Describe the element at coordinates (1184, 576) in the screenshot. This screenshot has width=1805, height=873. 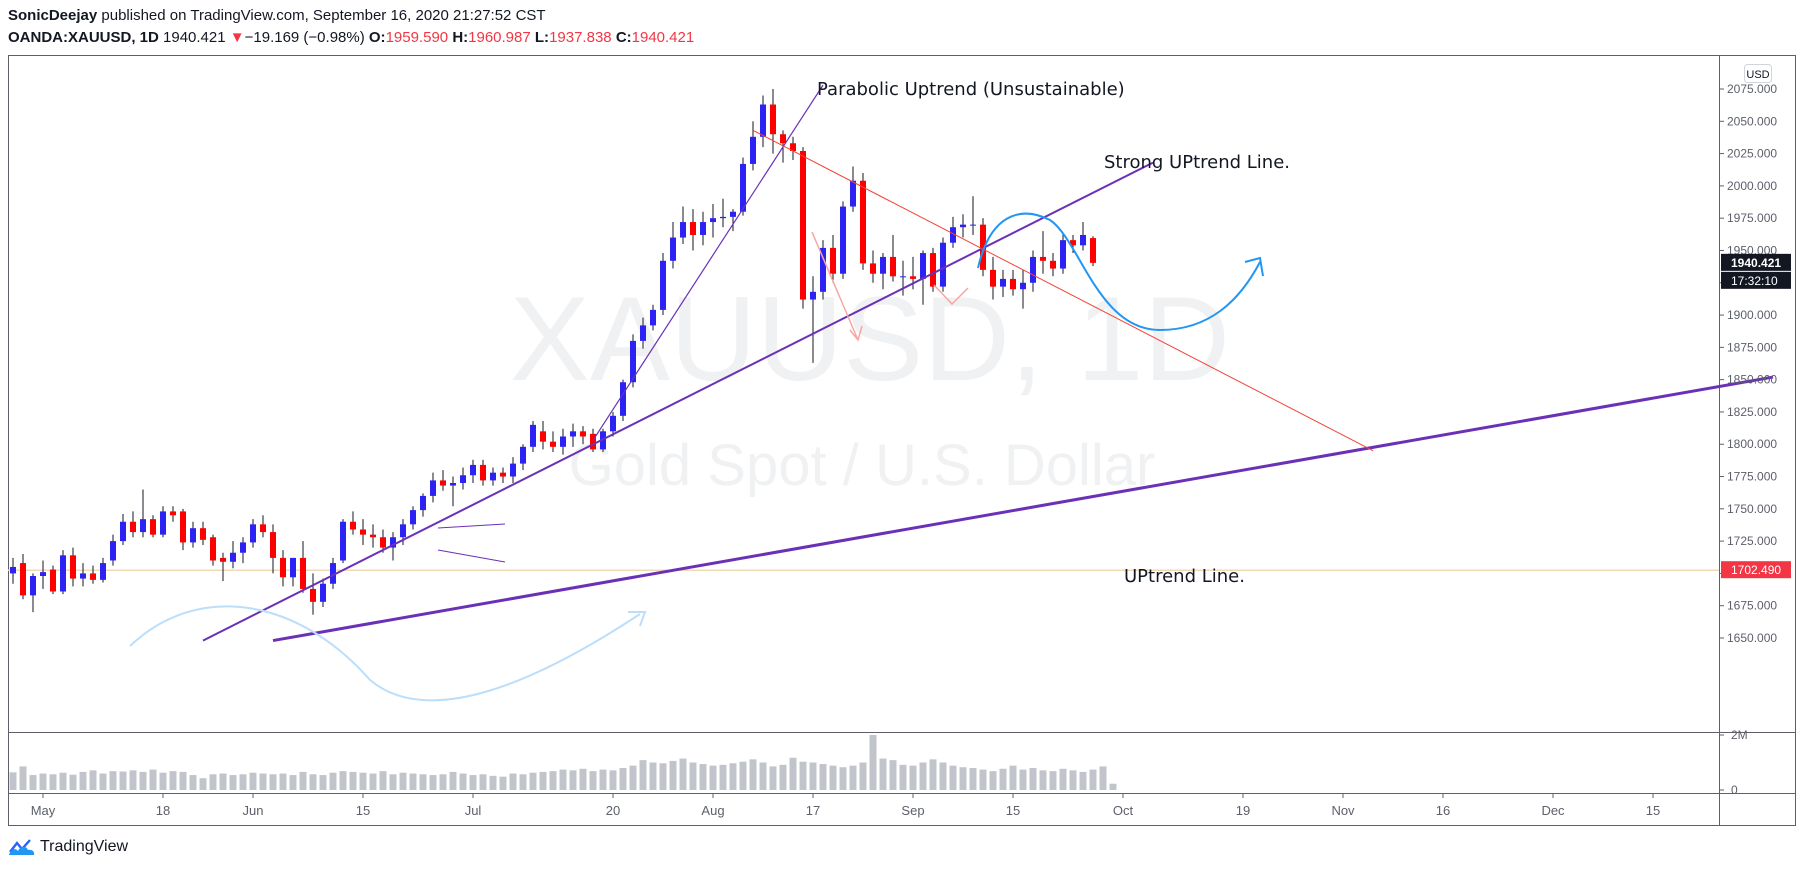
I see `annotation-uptrend: UPtrend Line.` at that location.